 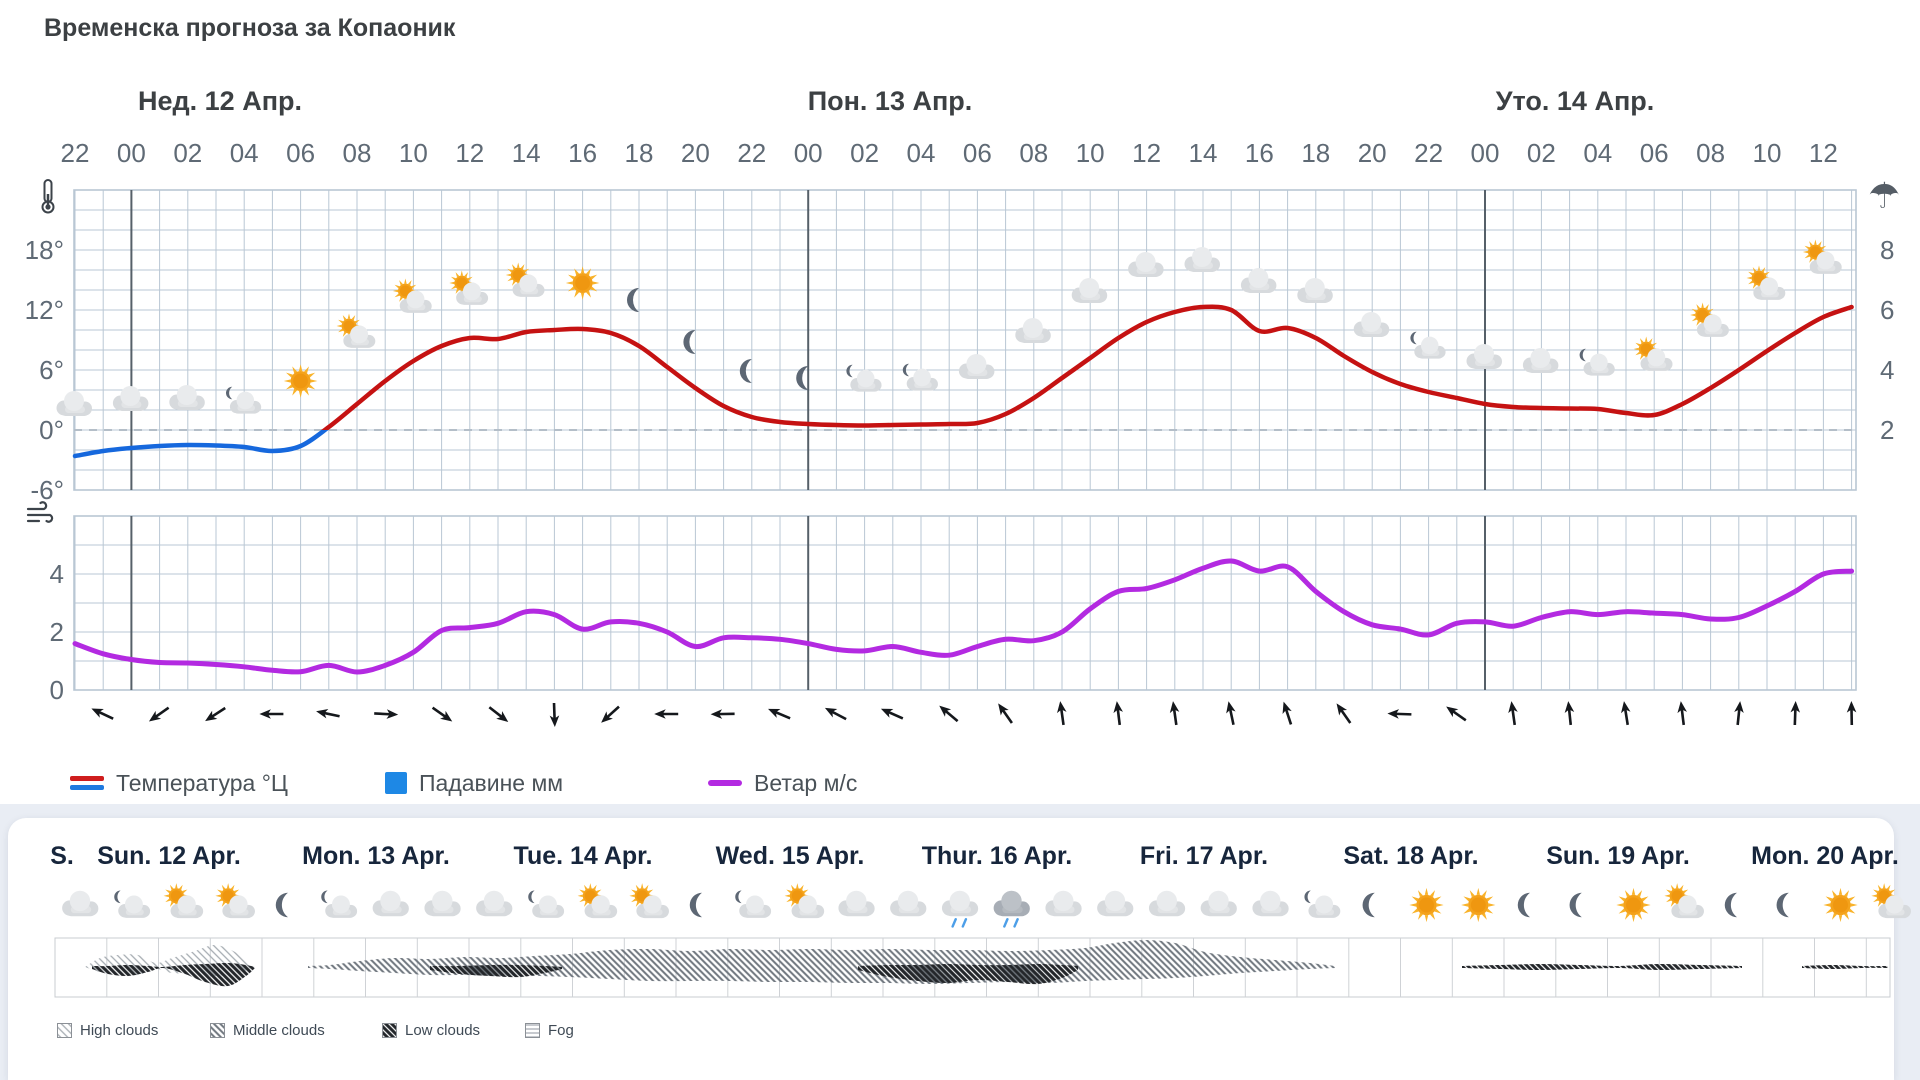 What do you see at coordinates (1887, 430) in the screenshot?
I see `precipitation-axis-label: 2` at bounding box center [1887, 430].